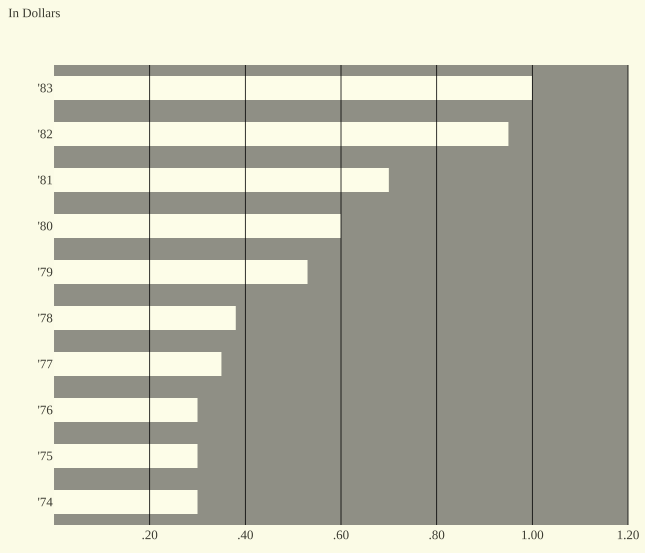  I want to click on x-tick-label: .80, so click(436, 535).